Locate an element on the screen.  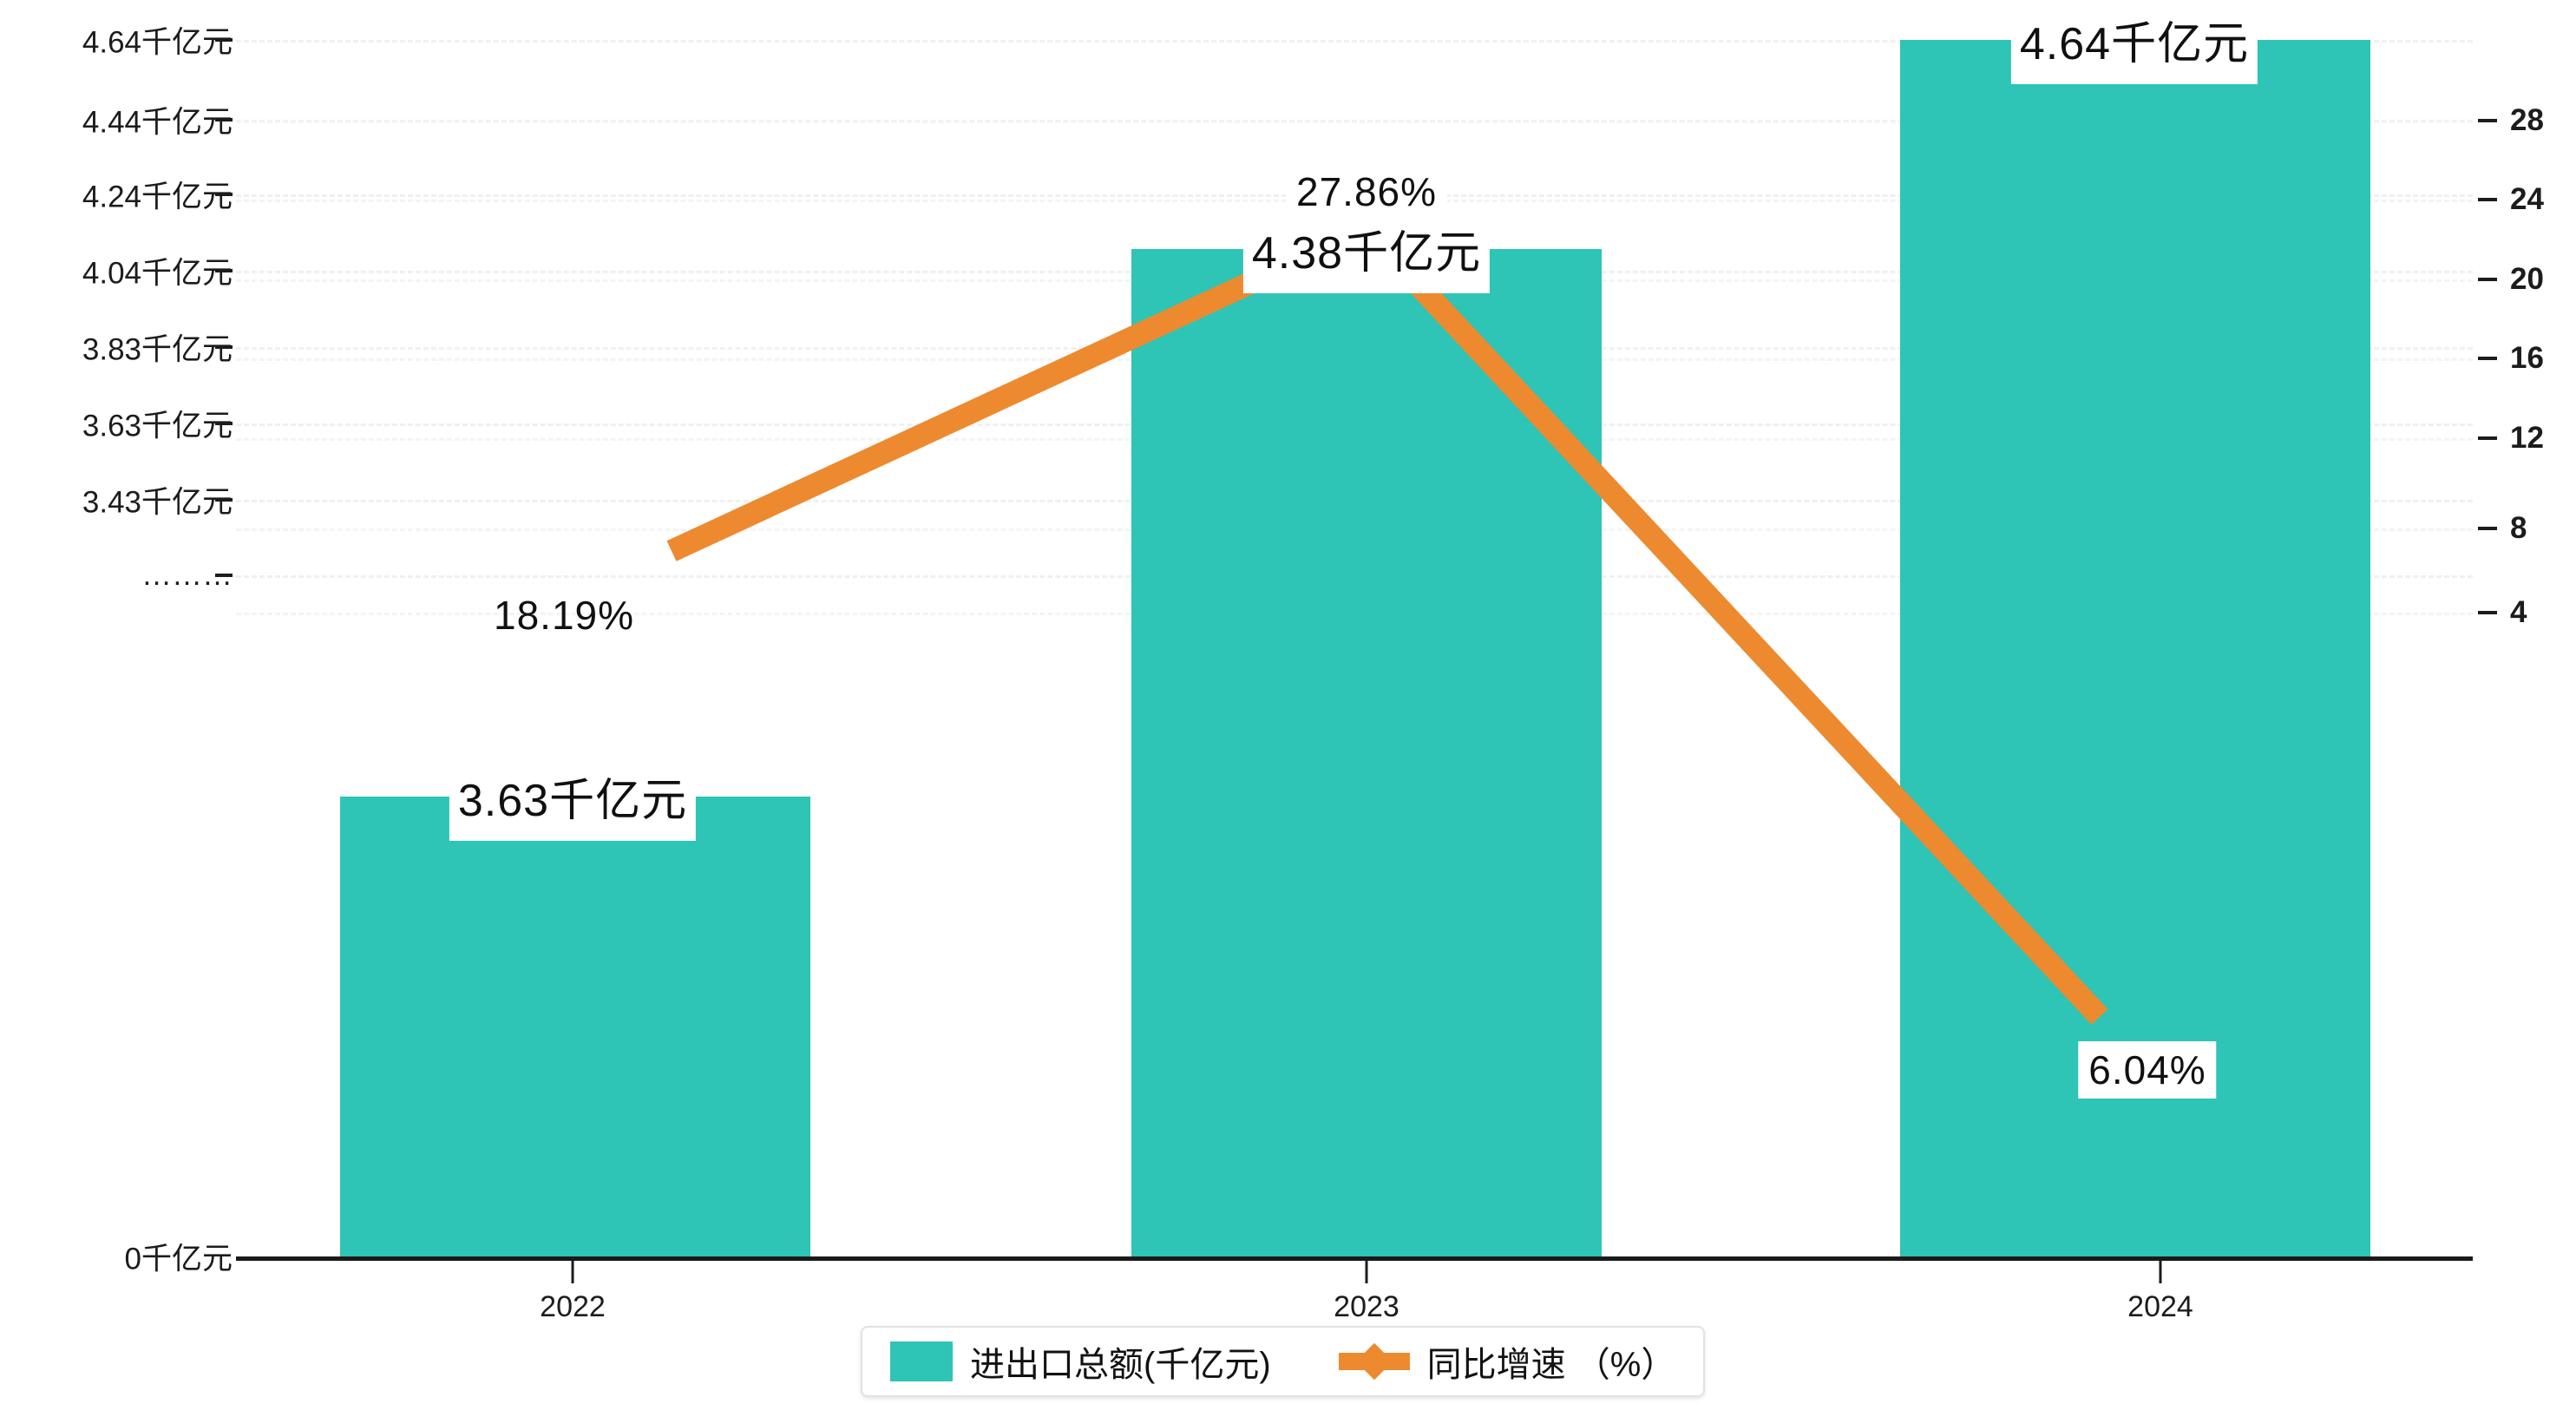
line-value-label: 27.86% is located at coordinates (1366, 191).